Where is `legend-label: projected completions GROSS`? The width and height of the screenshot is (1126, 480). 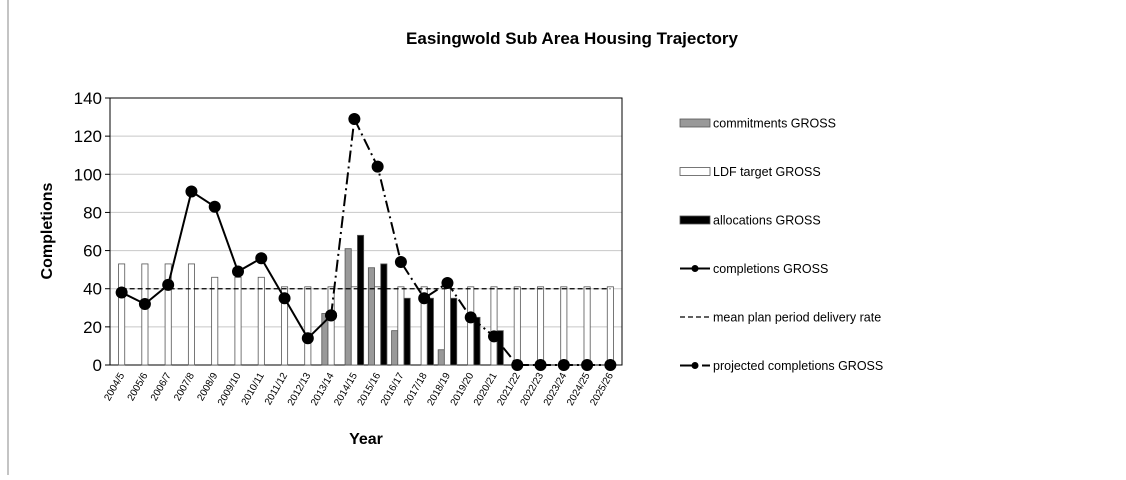 legend-label: projected completions GROSS is located at coordinates (798, 366).